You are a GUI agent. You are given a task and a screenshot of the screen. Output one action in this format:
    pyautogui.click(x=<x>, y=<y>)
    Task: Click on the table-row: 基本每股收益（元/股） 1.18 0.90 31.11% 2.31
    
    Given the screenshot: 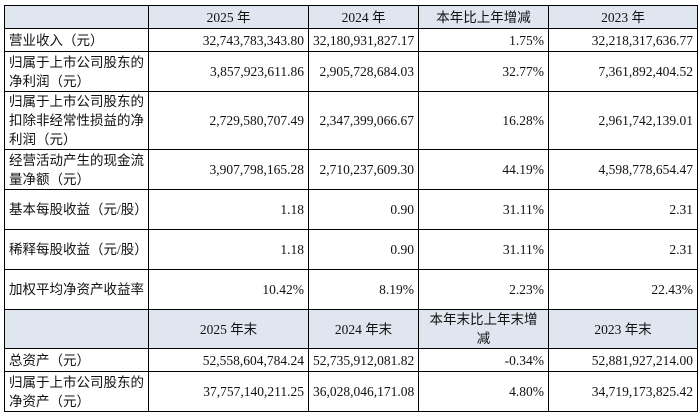 What is the action you would take?
    pyautogui.click(x=351, y=209)
    